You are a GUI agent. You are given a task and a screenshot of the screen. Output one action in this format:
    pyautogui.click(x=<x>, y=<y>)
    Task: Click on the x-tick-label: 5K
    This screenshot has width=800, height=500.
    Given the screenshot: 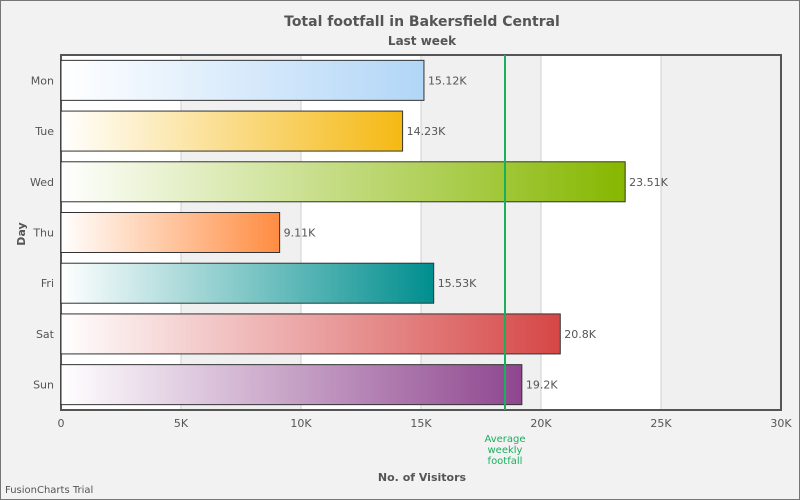 What is the action you would take?
    pyautogui.click(x=181, y=423)
    